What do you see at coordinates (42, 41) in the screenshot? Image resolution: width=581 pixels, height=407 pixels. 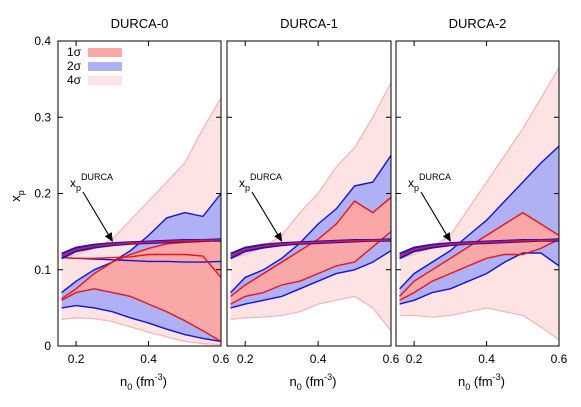 I see `y-tick-label: 0.4` at bounding box center [42, 41].